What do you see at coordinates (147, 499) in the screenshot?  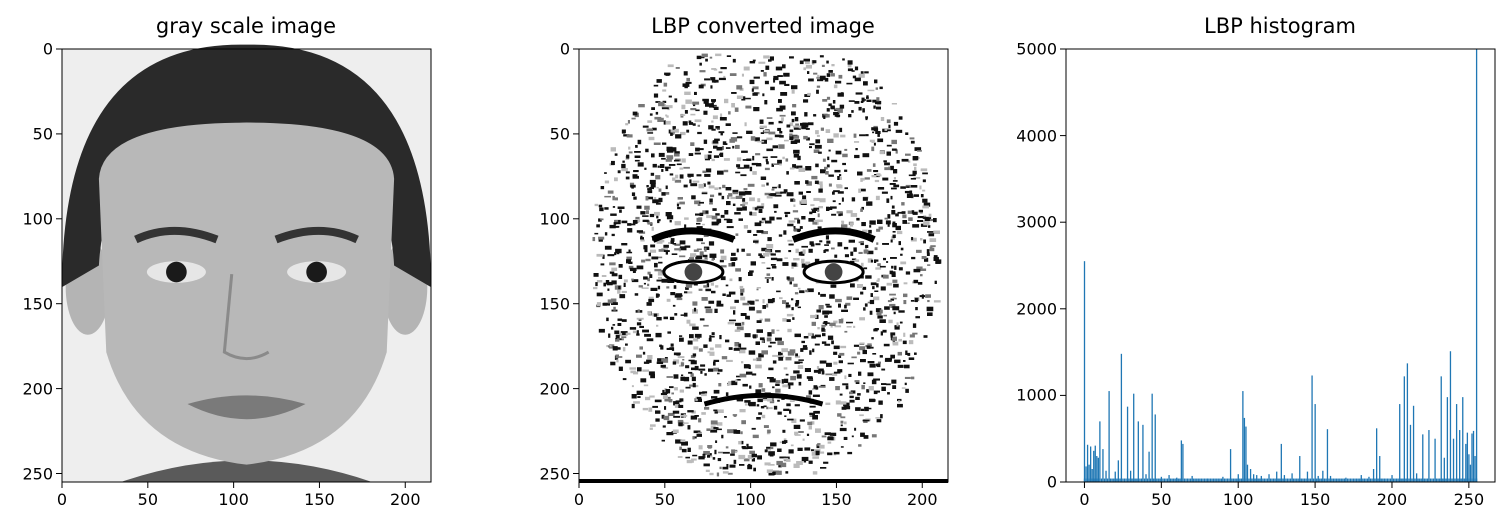 I see `x-tick-label: 50` at bounding box center [147, 499].